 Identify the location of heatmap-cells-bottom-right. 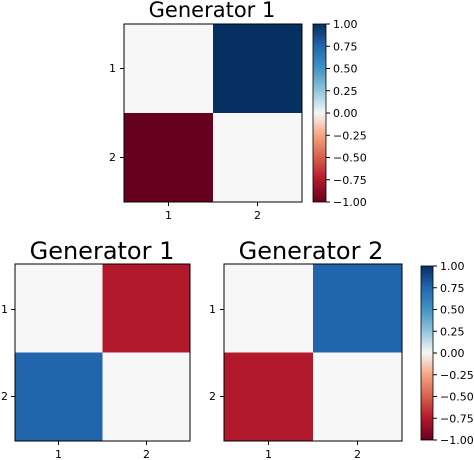
(313, 352).